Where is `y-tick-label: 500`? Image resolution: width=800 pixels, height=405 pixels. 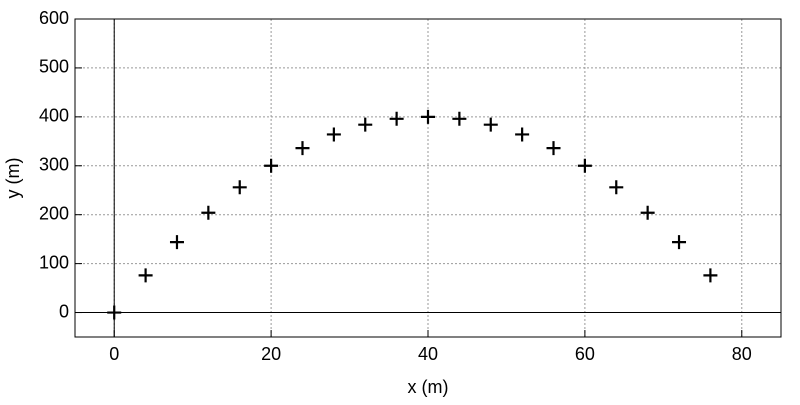
y-tick-label: 500 is located at coordinates (54, 67).